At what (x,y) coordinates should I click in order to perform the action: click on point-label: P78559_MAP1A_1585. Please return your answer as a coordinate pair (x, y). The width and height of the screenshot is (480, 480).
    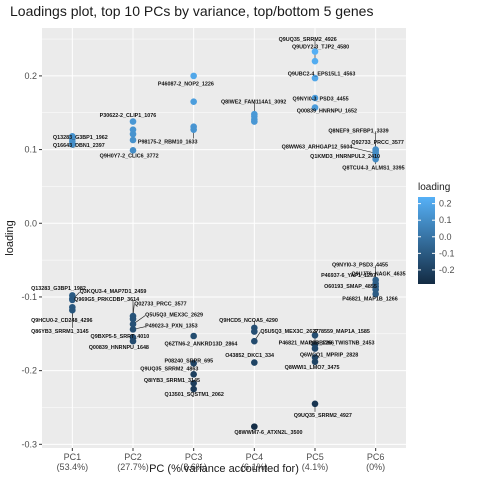
    Looking at the image, I should click on (341, 332).